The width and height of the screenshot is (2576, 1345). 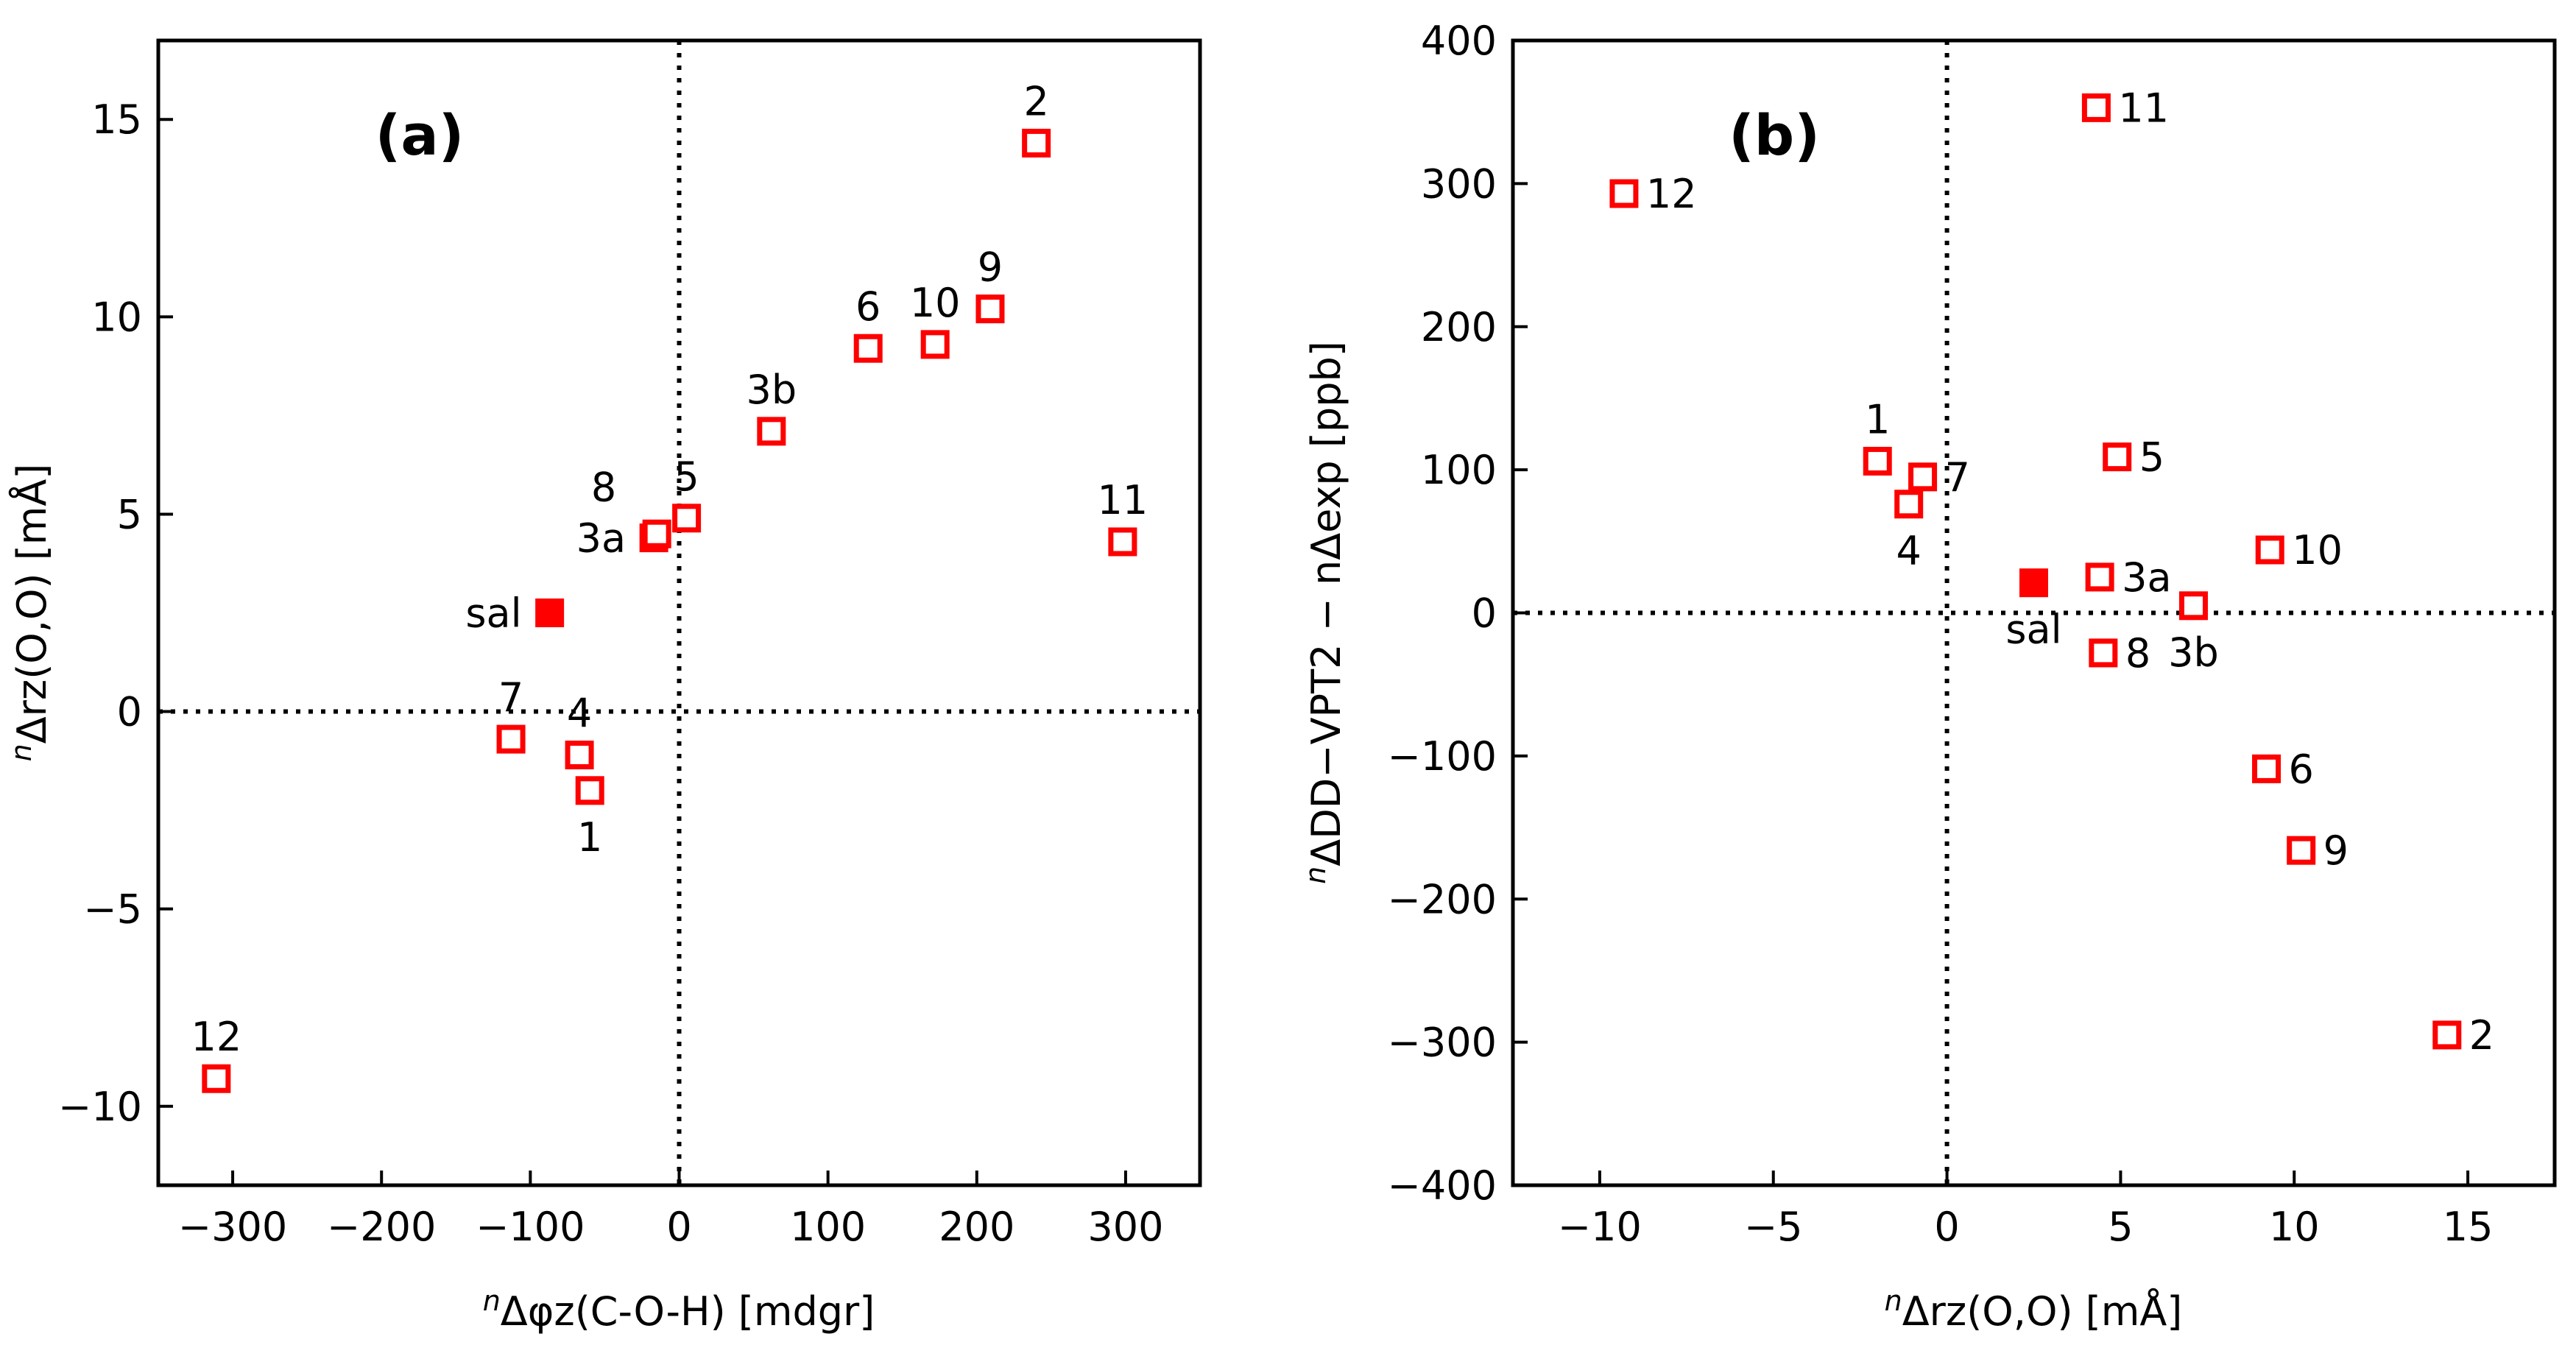 What do you see at coordinates (420, 135) in the screenshot?
I see `panel-a-label: (a)` at bounding box center [420, 135].